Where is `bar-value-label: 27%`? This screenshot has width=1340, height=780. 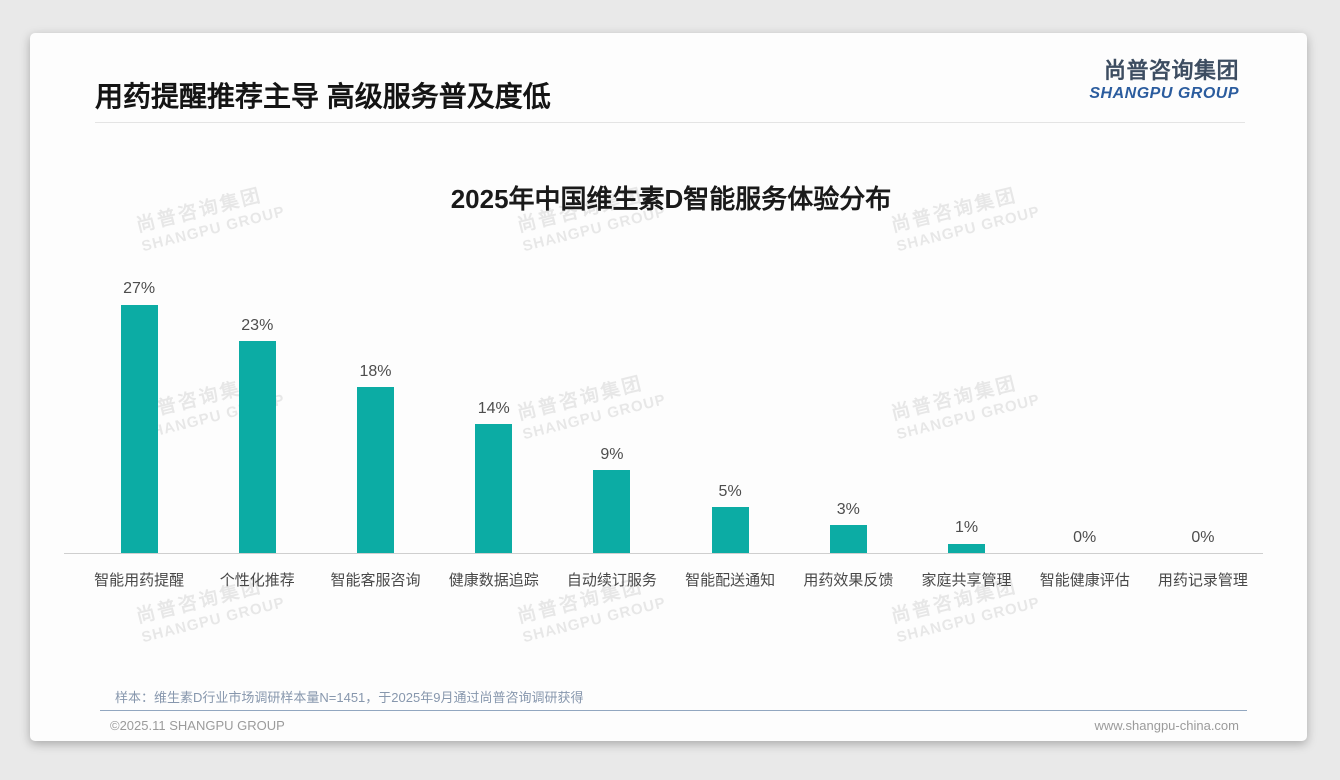
bar-value-label: 27% is located at coordinates (139, 289).